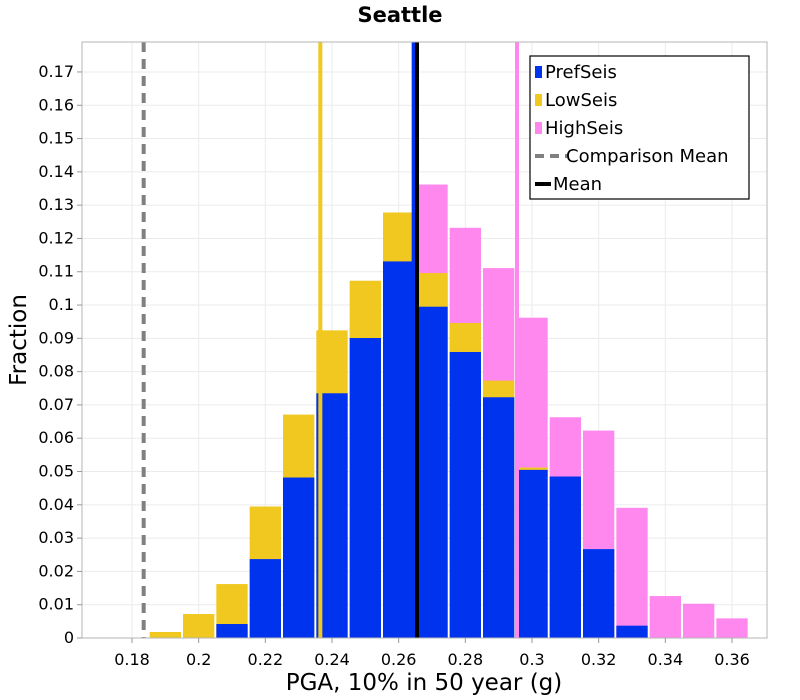  What do you see at coordinates (577, 184) in the screenshot?
I see `legend-label: Mean` at bounding box center [577, 184].